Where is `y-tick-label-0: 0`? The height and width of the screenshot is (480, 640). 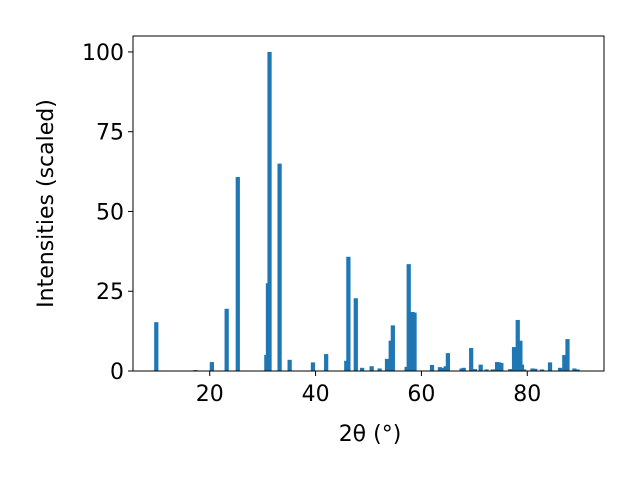 y-tick-label-0: 0 is located at coordinates (117, 372).